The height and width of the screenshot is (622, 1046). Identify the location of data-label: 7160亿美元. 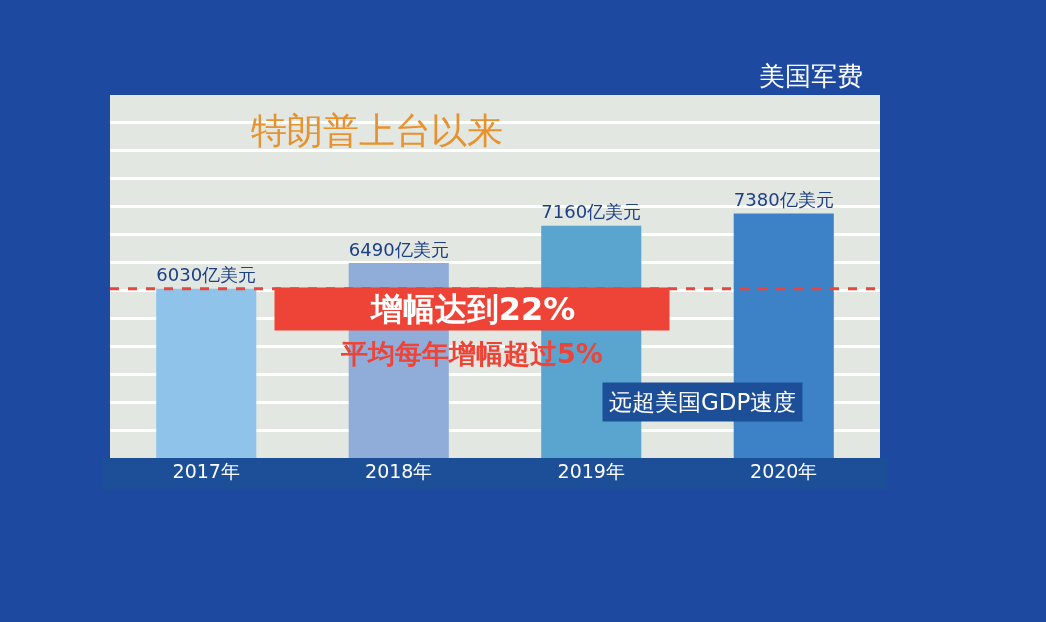
(591, 212).